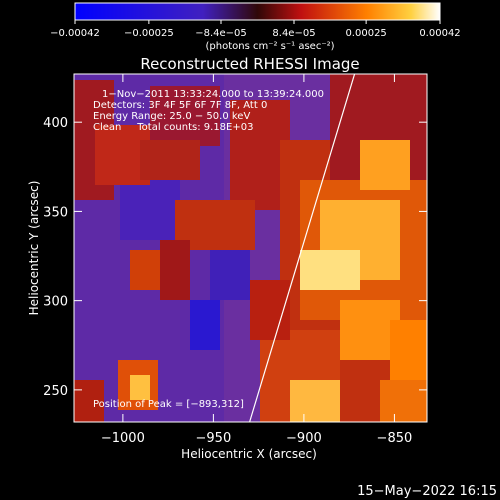 This screenshot has height=500, width=500. I want to click on peak-position-label: Position of Peak = [−893,312], so click(168, 404).